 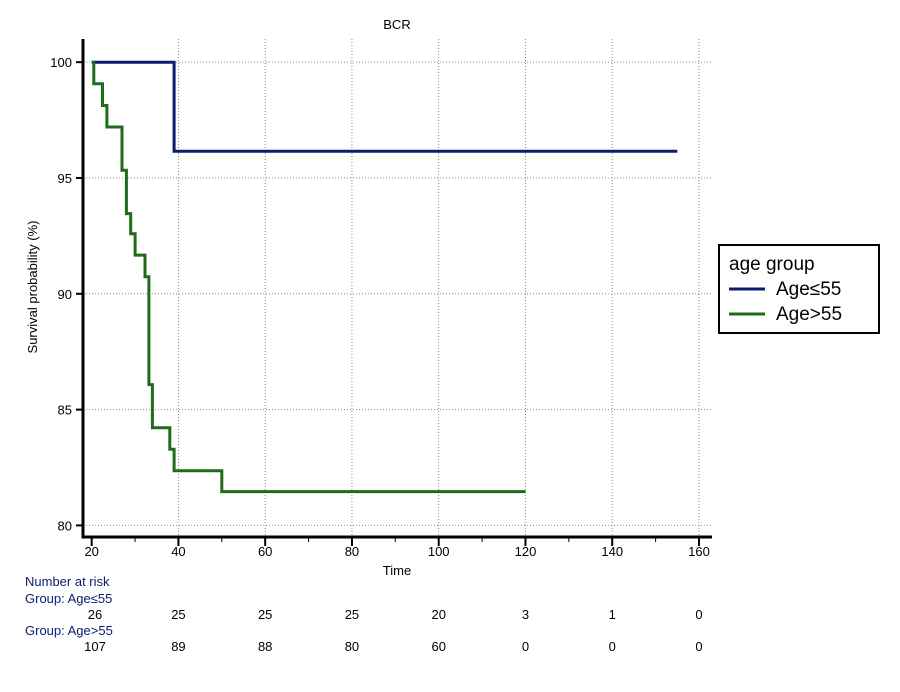 What do you see at coordinates (612, 646) in the screenshot?
I see `risk-value-1-140: 0` at bounding box center [612, 646].